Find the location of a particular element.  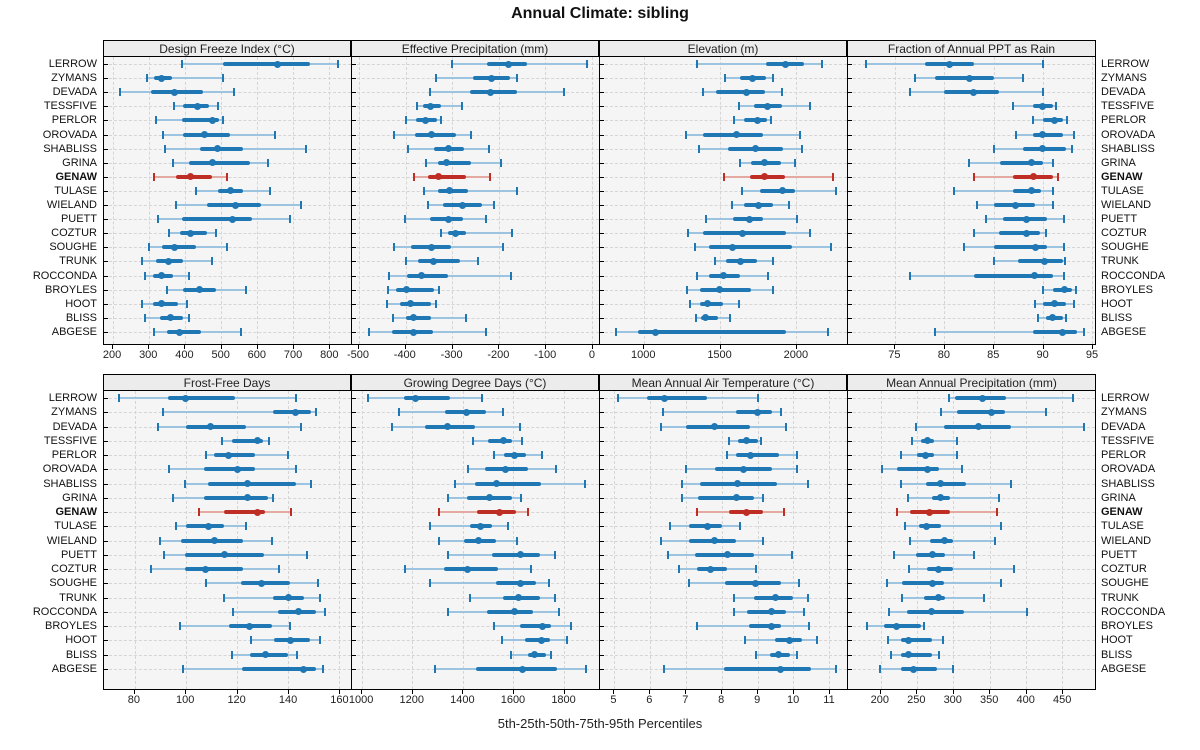

site-label-right-rocconda: ROCCONDA is located at coordinates (1133, 275).